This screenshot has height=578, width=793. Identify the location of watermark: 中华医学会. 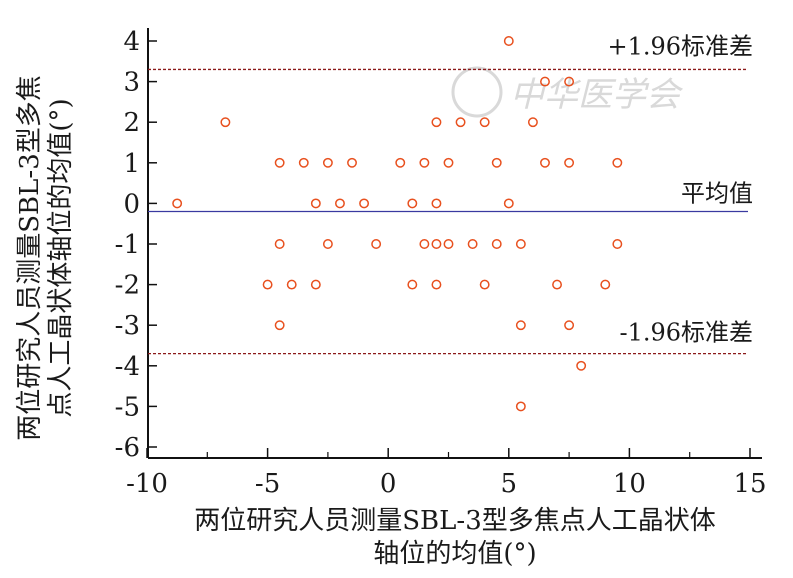
(567, 92).